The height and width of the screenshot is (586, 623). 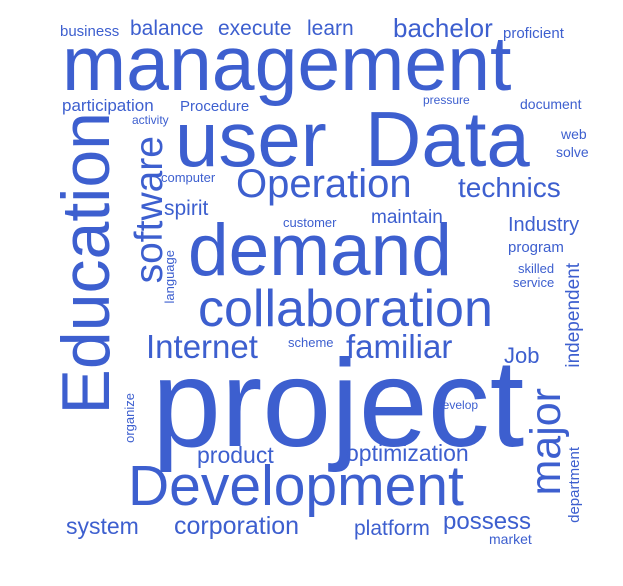 What do you see at coordinates (443, 28) in the screenshot?
I see `word-bachelor: bachelor` at bounding box center [443, 28].